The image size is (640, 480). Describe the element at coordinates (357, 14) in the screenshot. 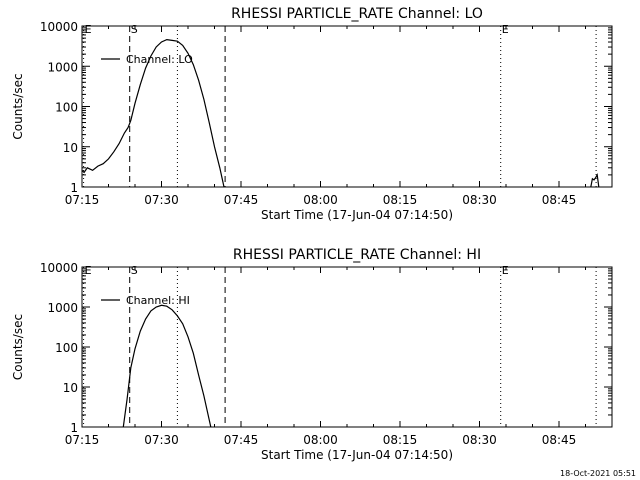

I see `chart-title: RHESSI PARTICLE_RATE Channel: LO` at that location.